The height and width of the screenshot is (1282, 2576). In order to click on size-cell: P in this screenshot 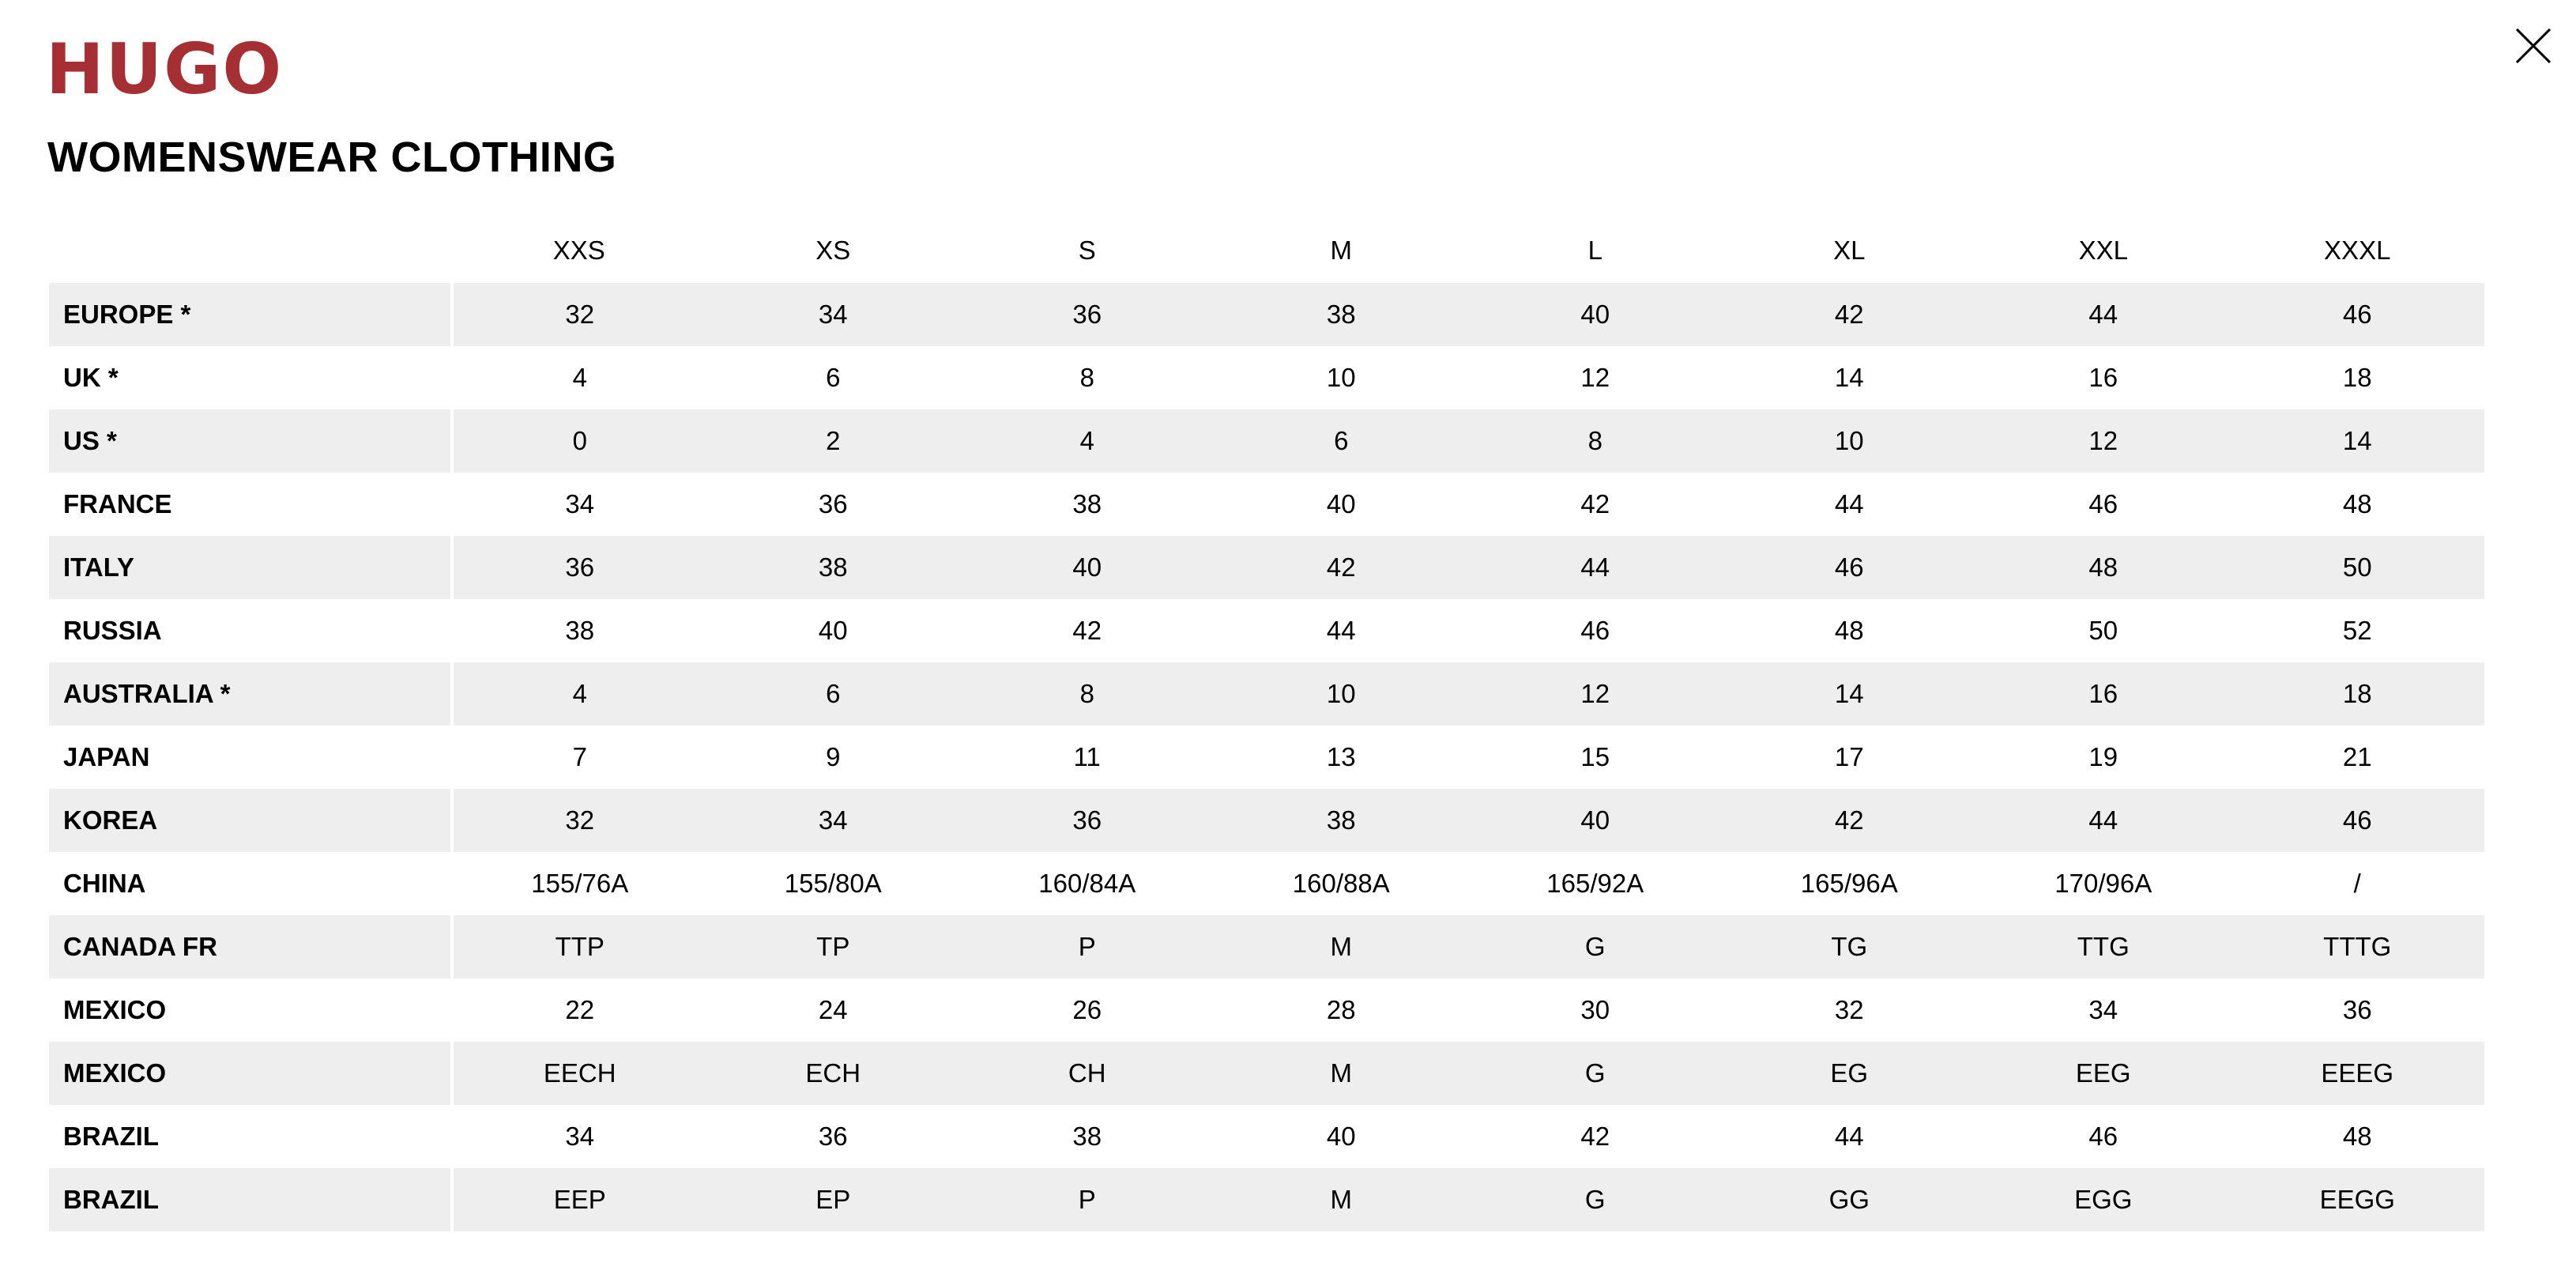, I will do `click(1087, 946)`.